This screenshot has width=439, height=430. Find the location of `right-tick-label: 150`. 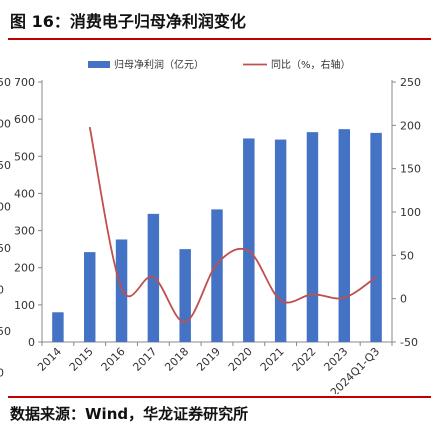

right-tick-label: 150 is located at coordinates (410, 169).